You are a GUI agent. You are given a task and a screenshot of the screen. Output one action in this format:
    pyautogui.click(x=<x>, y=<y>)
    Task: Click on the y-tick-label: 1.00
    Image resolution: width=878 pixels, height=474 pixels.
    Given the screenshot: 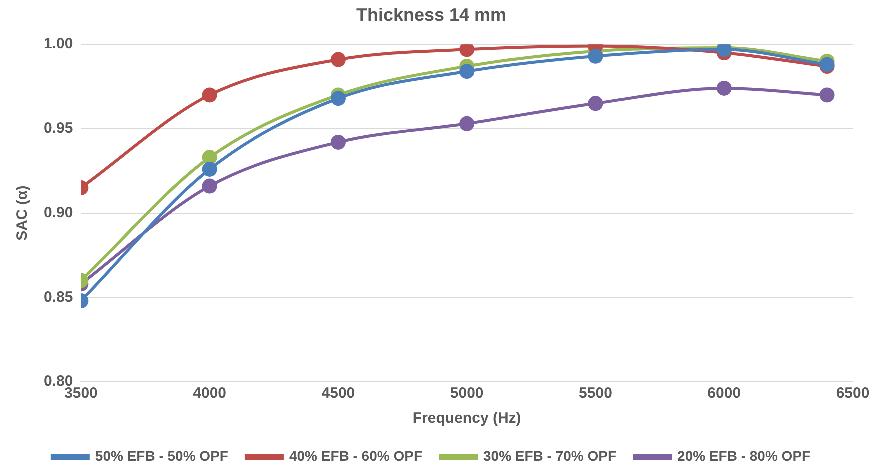 What is the action you would take?
    pyautogui.click(x=59, y=44)
    